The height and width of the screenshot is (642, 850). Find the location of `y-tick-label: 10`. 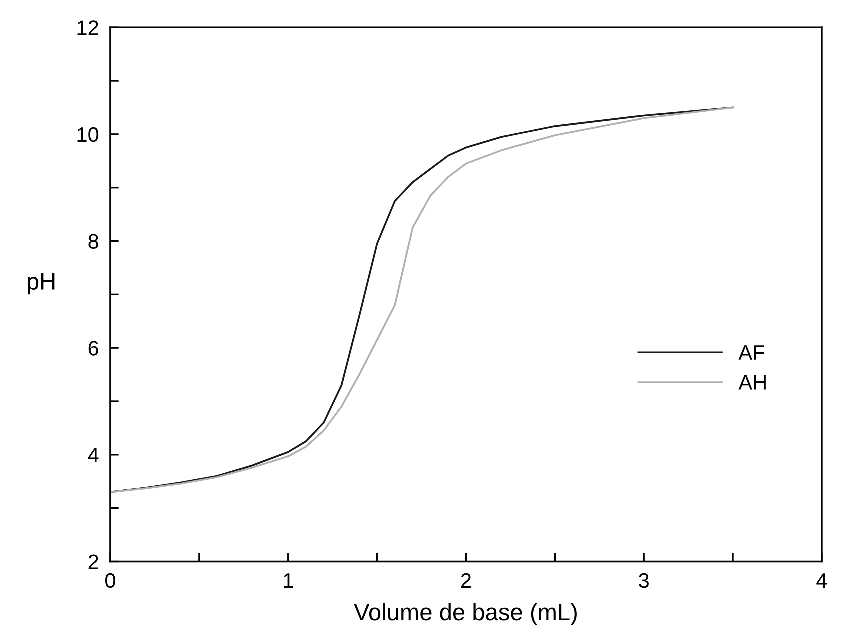

y-tick-label: 10 is located at coordinates (88, 134).